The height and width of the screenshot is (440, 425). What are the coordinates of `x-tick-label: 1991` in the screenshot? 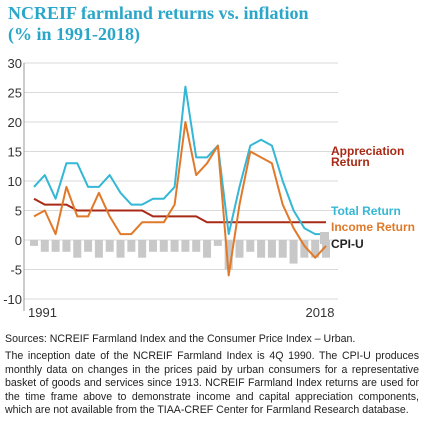 It's located at (42, 312).